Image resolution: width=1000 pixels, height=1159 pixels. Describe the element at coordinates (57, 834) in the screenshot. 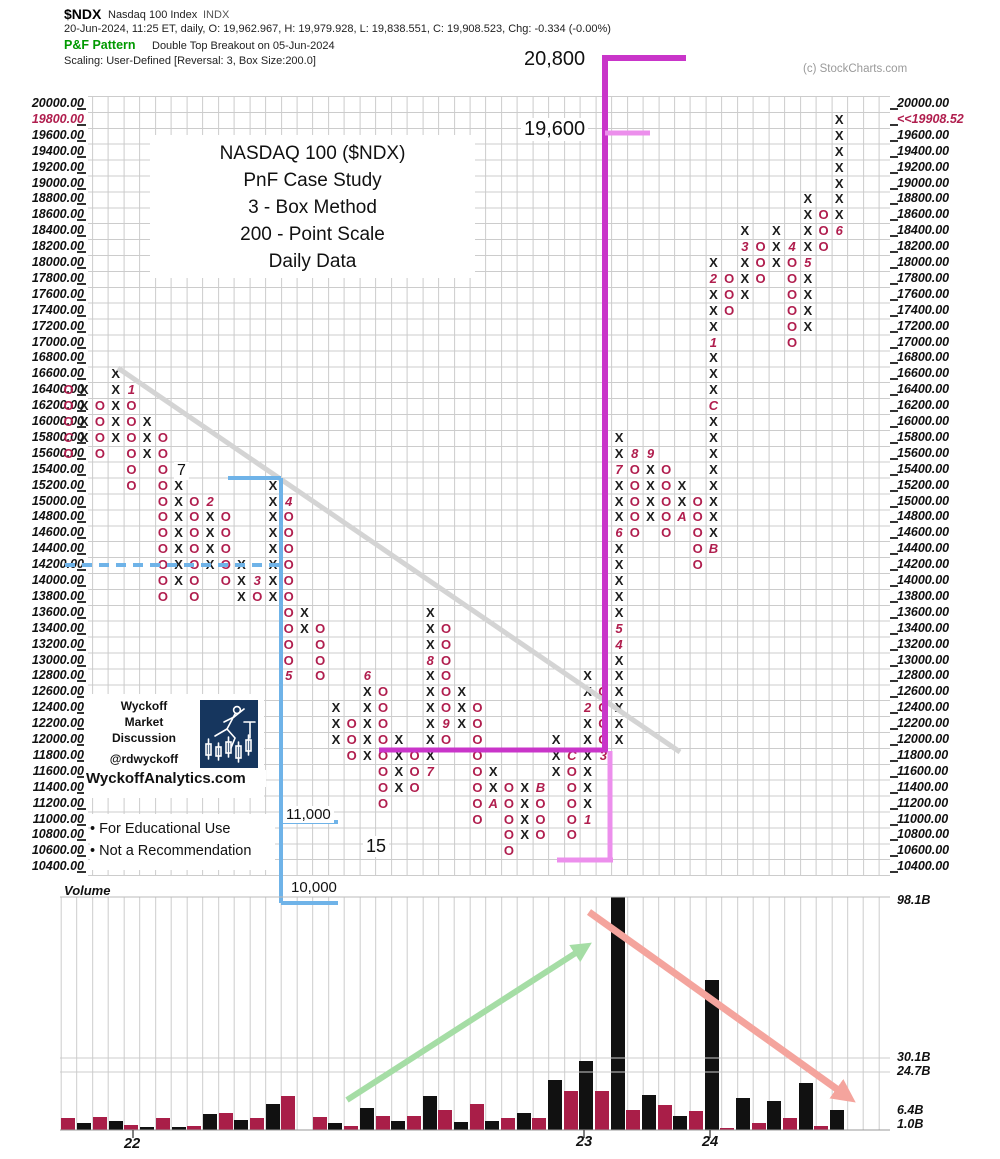

I see `price-label-left: 10800.00` at that location.